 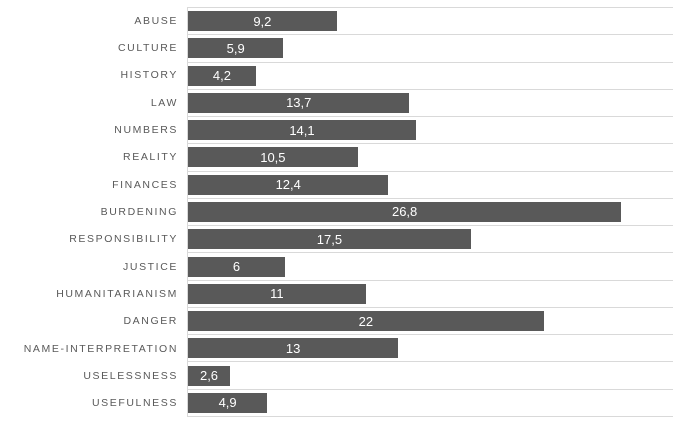 I want to click on bar-value-label: 5,9, so click(x=235, y=48).